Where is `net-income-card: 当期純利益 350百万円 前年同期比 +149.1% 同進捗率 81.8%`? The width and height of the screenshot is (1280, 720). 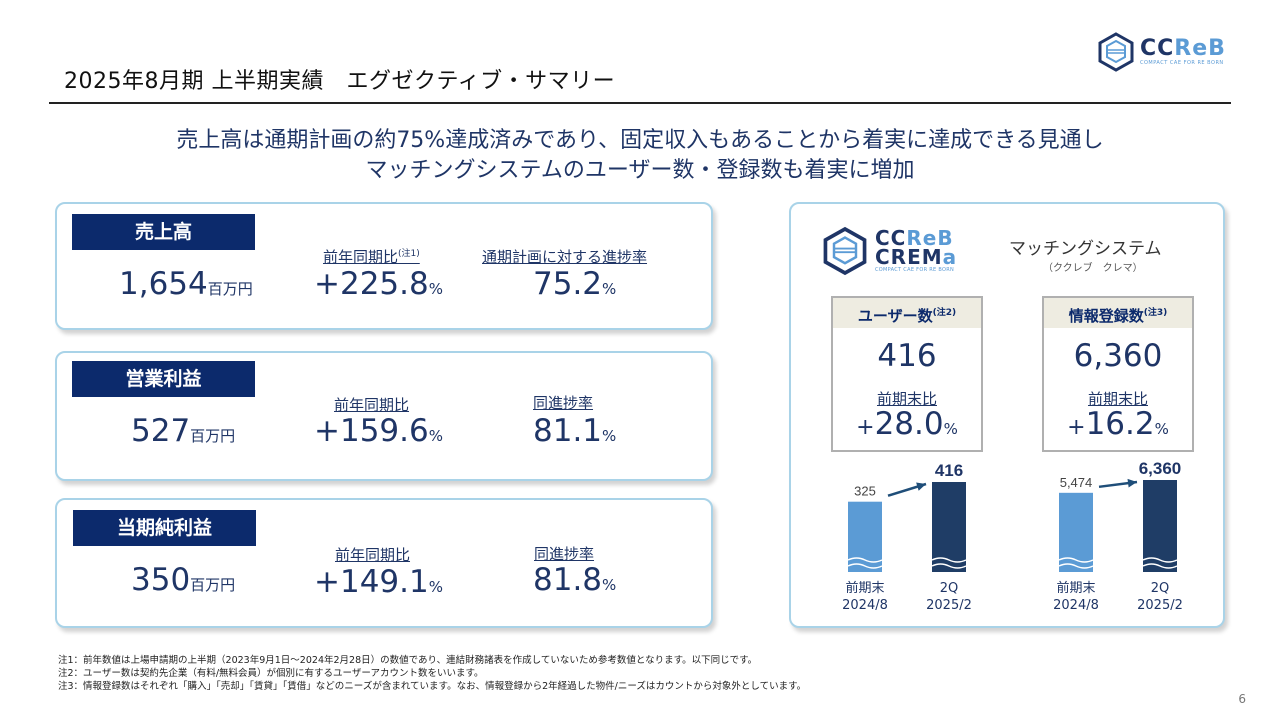 net-income-card: 当期純利益 350百万円 前年同期比 +149.1% 同進捗率 81.8% is located at coordinates (384, 563).